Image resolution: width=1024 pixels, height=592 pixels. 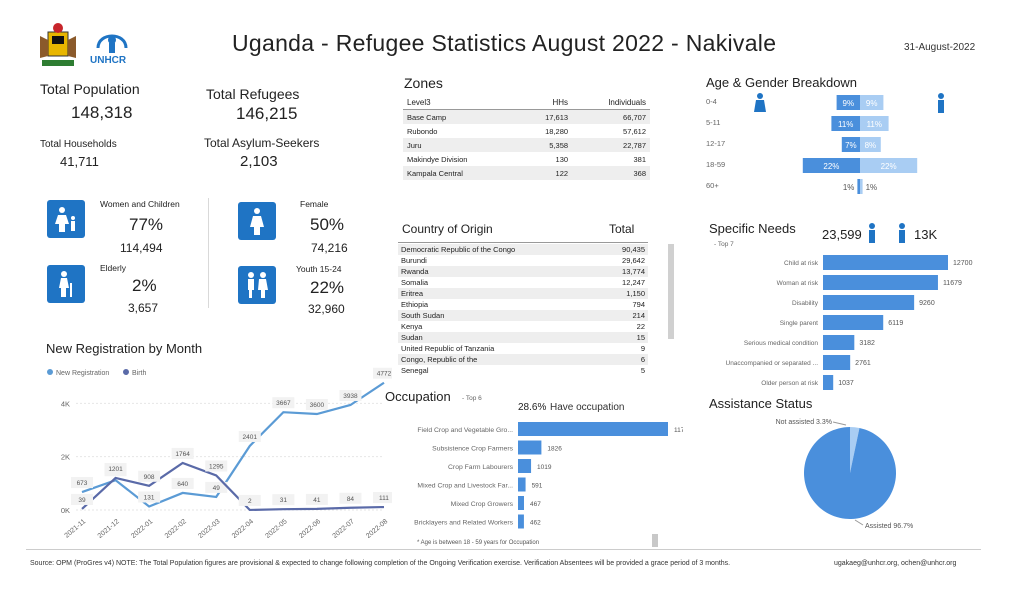 What do you see at coordinates (801, 263) in the screenshot?
I see `needs-category-label: Child at risk` at bounding box center [801, 263].